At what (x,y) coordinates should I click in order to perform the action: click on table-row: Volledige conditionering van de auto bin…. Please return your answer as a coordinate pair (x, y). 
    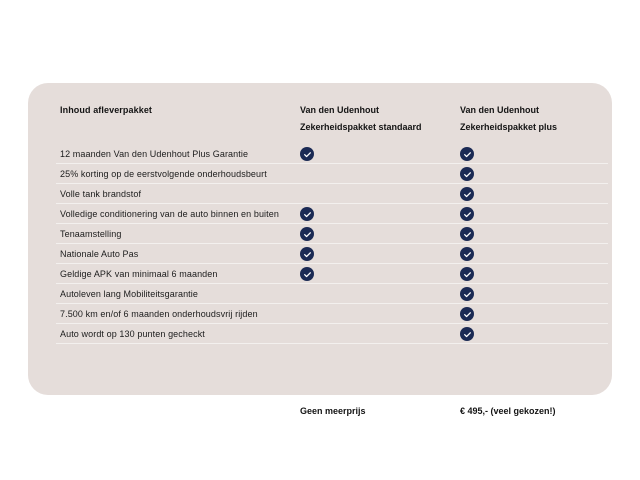
    Looking at the image, I should click on (332, 214).